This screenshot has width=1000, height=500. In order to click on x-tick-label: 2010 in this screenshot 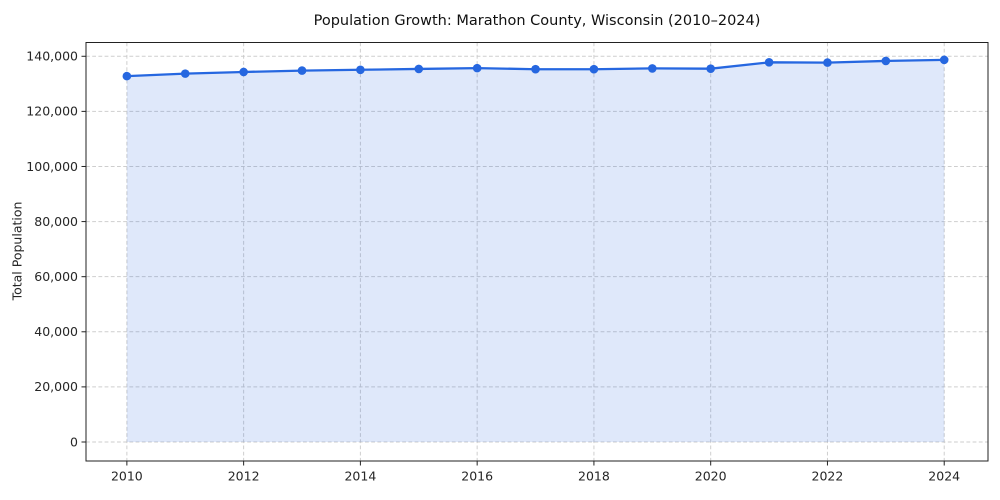, I will do `click(127, 476)`.